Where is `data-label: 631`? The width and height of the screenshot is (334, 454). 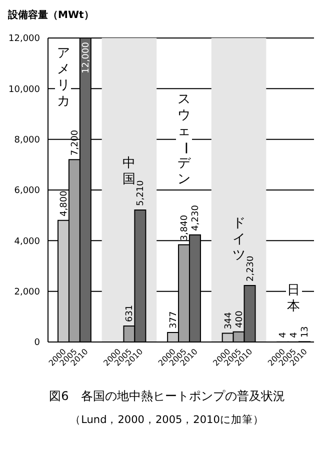 data-label: 631 is located at coordinates (130, 313).